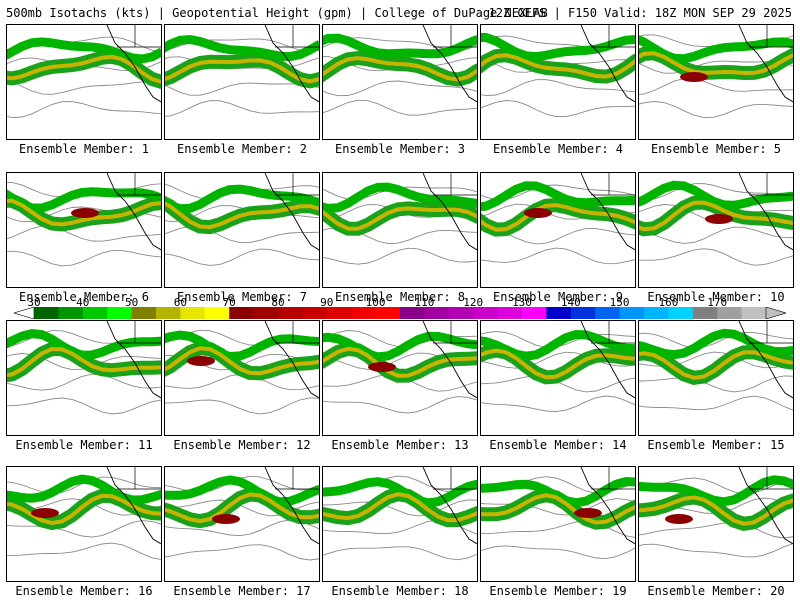 The height and width of the screenshot is (600, 800). Describe the element at coordinates (242, 445) in the screenshot. I see `member-label: Ensemble Member: 12` at that location.